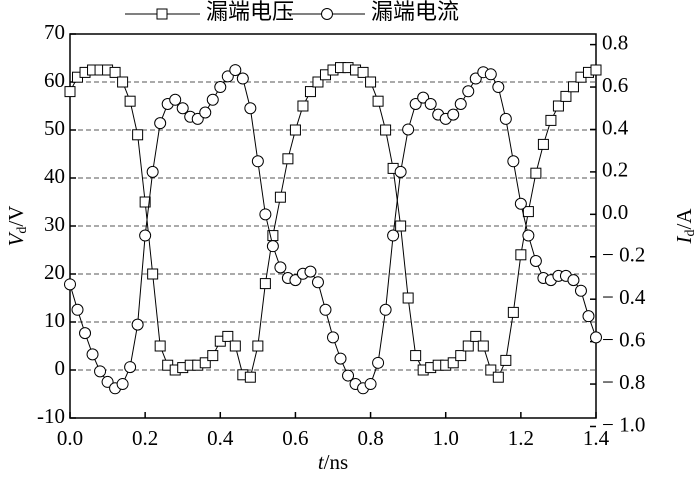  Describe the element at coordinates (70, 438) in the screenshot. I see `x-tick-label: 0.0` at that location.